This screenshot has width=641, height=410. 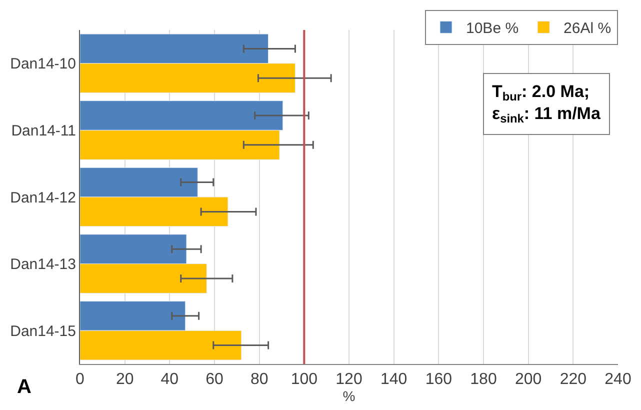 What do you see at coordinates (125, 379) in the screenshot?
I see `x-tick-label: 20` at bounding box center [125, 379].